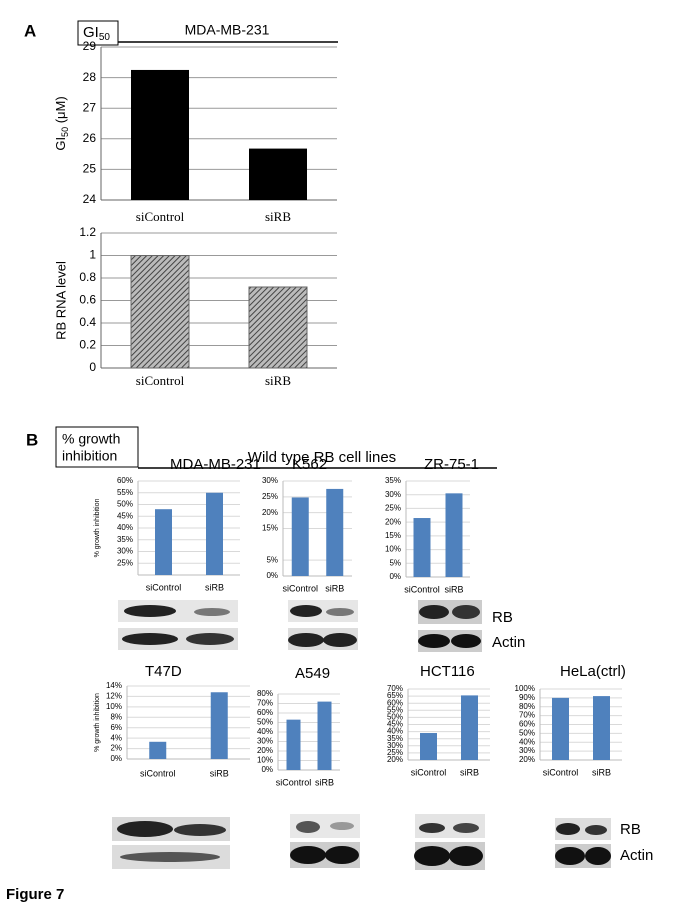 The image size is (685, 913). What do you see at coordinates (393, 480) in the screenshot?
I see `y-tick-label: 35%` at bounding box center [393, 480].